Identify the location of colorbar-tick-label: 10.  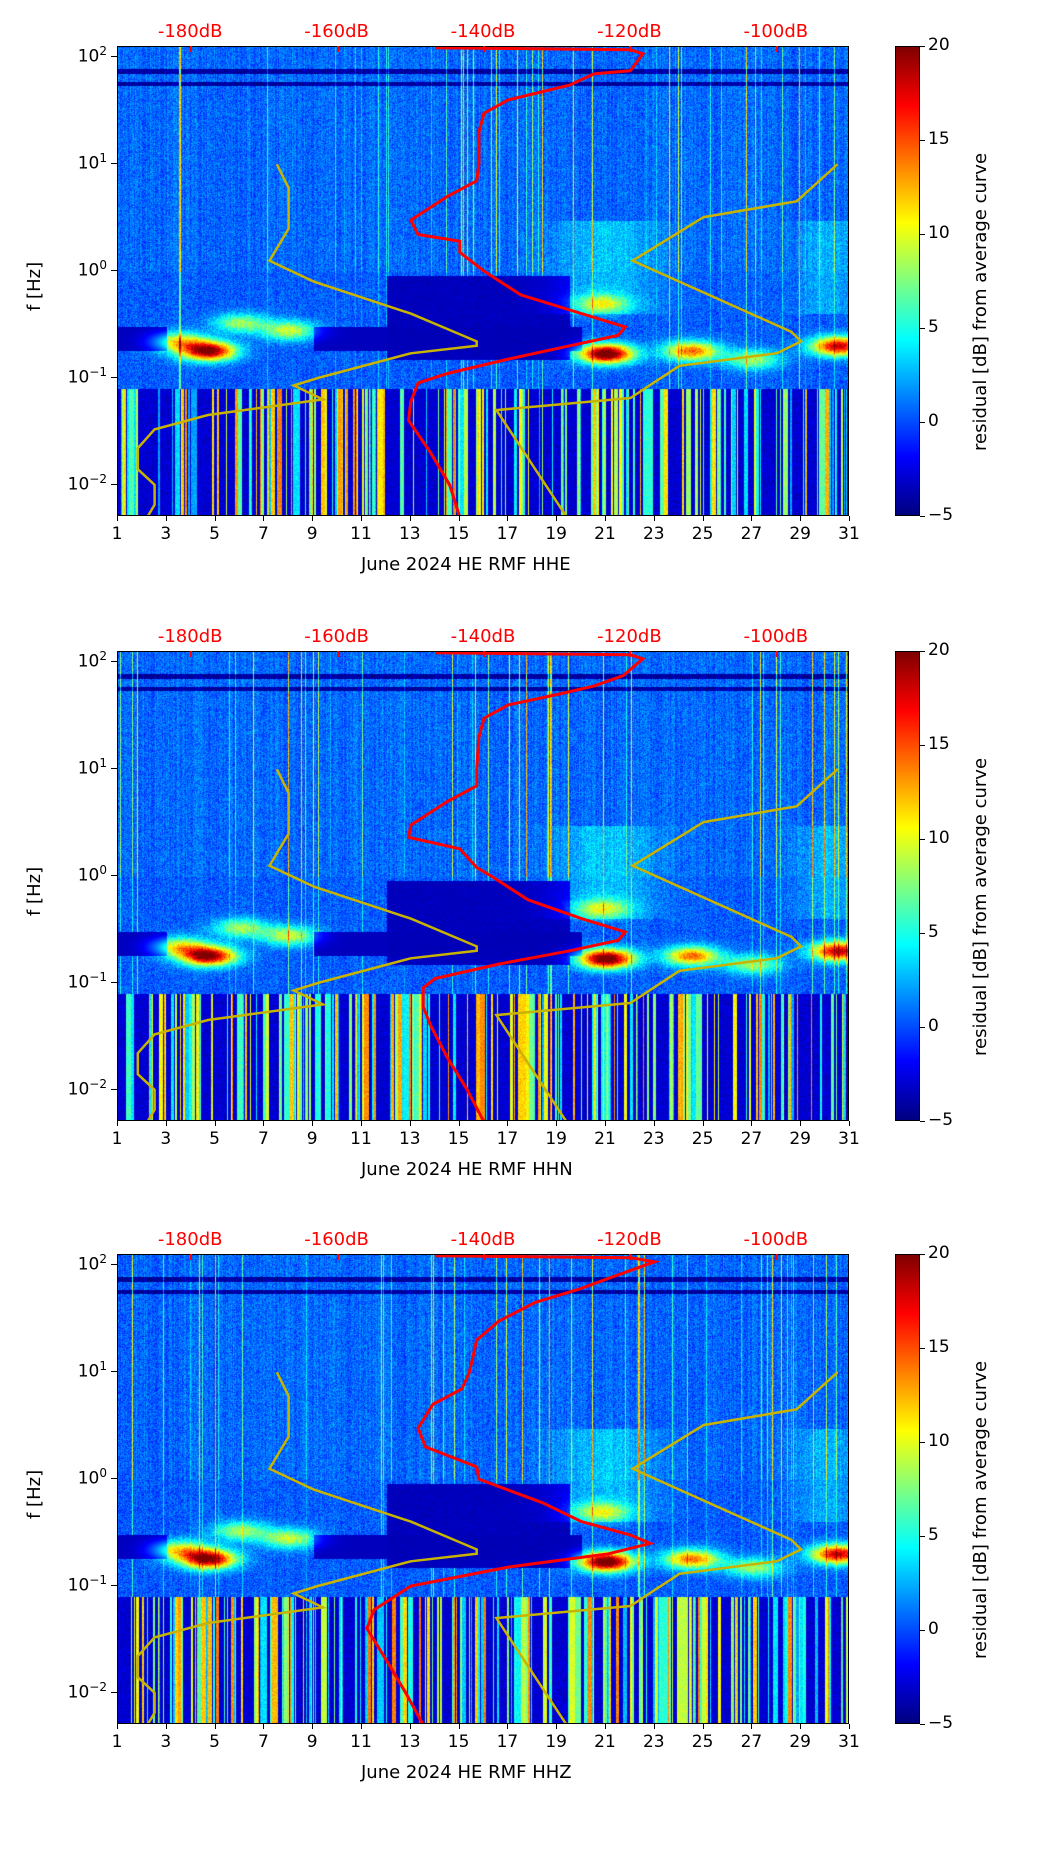
(939, 838).